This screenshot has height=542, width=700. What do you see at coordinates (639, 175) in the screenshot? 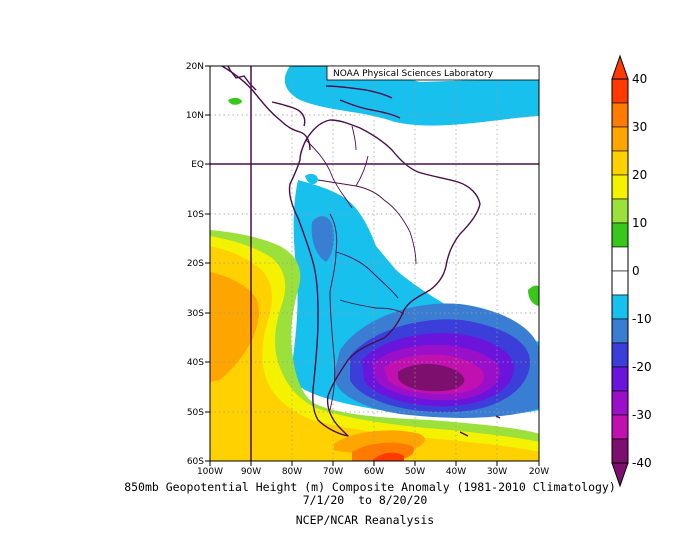
I see `colorbar-label: 20` at bounding box center [639, 175].